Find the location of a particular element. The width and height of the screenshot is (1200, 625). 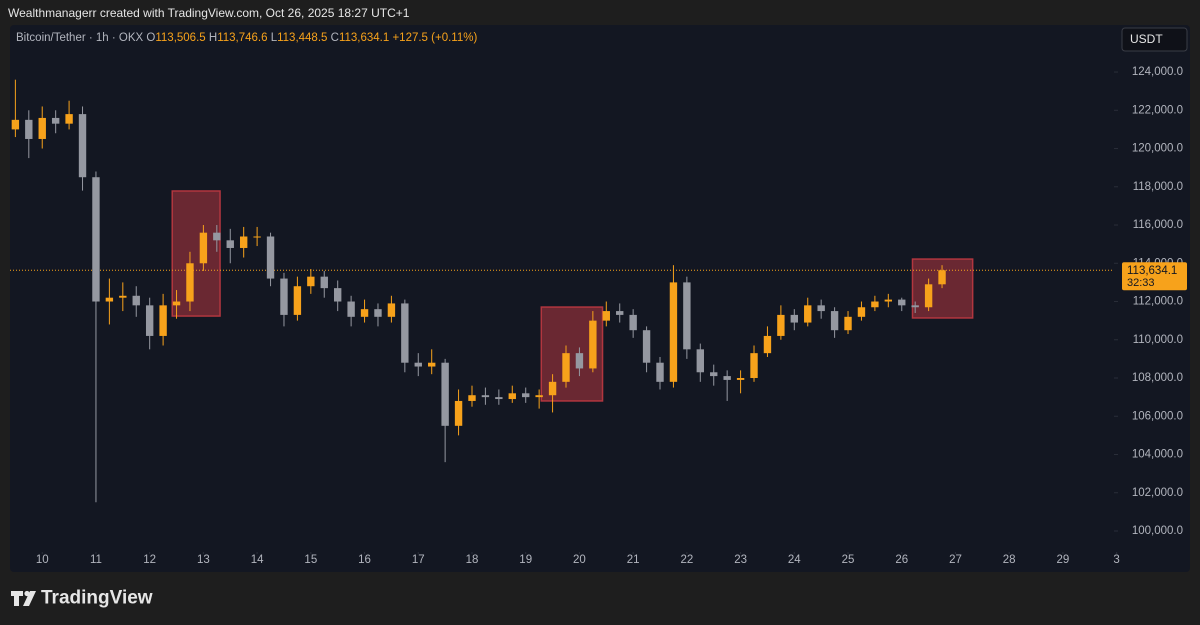

legend-value: 113,634.1 is located at coordinates (364, 38).